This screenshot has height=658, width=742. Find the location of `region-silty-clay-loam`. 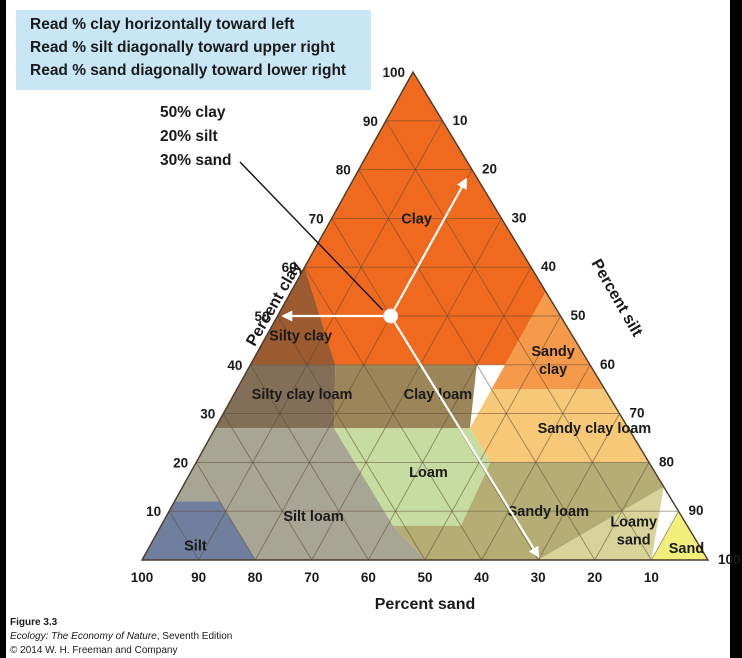

region-silty-clay-loam is located at coordinates (275, 396).